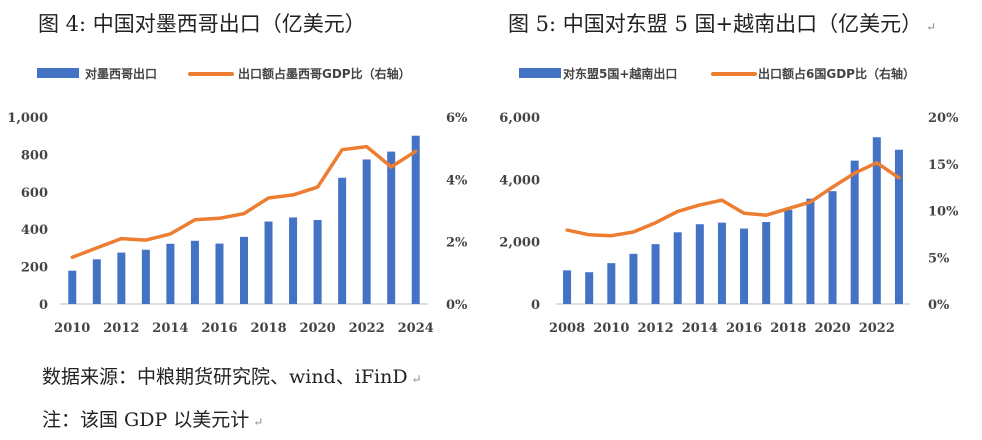  What do you see at coordinates (457, 243) in the screenshot?
I see `right-axis-tick-label: 2%` at bounding box center [457, 243].